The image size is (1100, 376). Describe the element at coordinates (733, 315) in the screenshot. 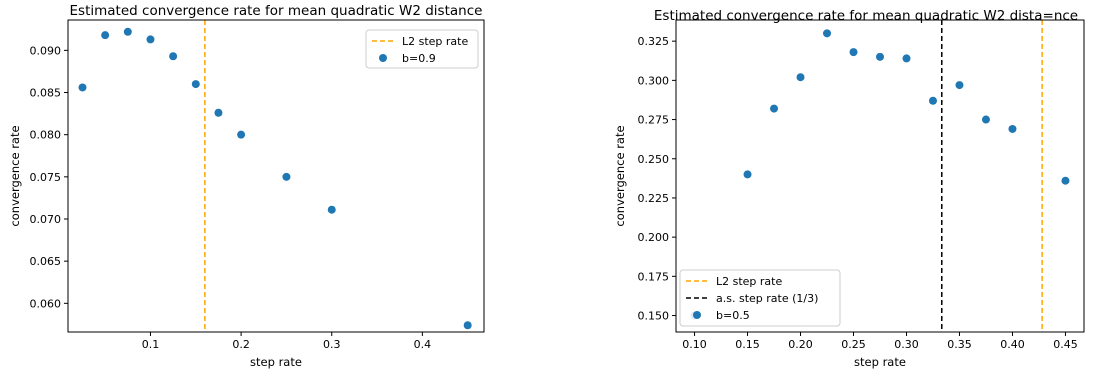

I see `legend-label: b=0.5` at that location.